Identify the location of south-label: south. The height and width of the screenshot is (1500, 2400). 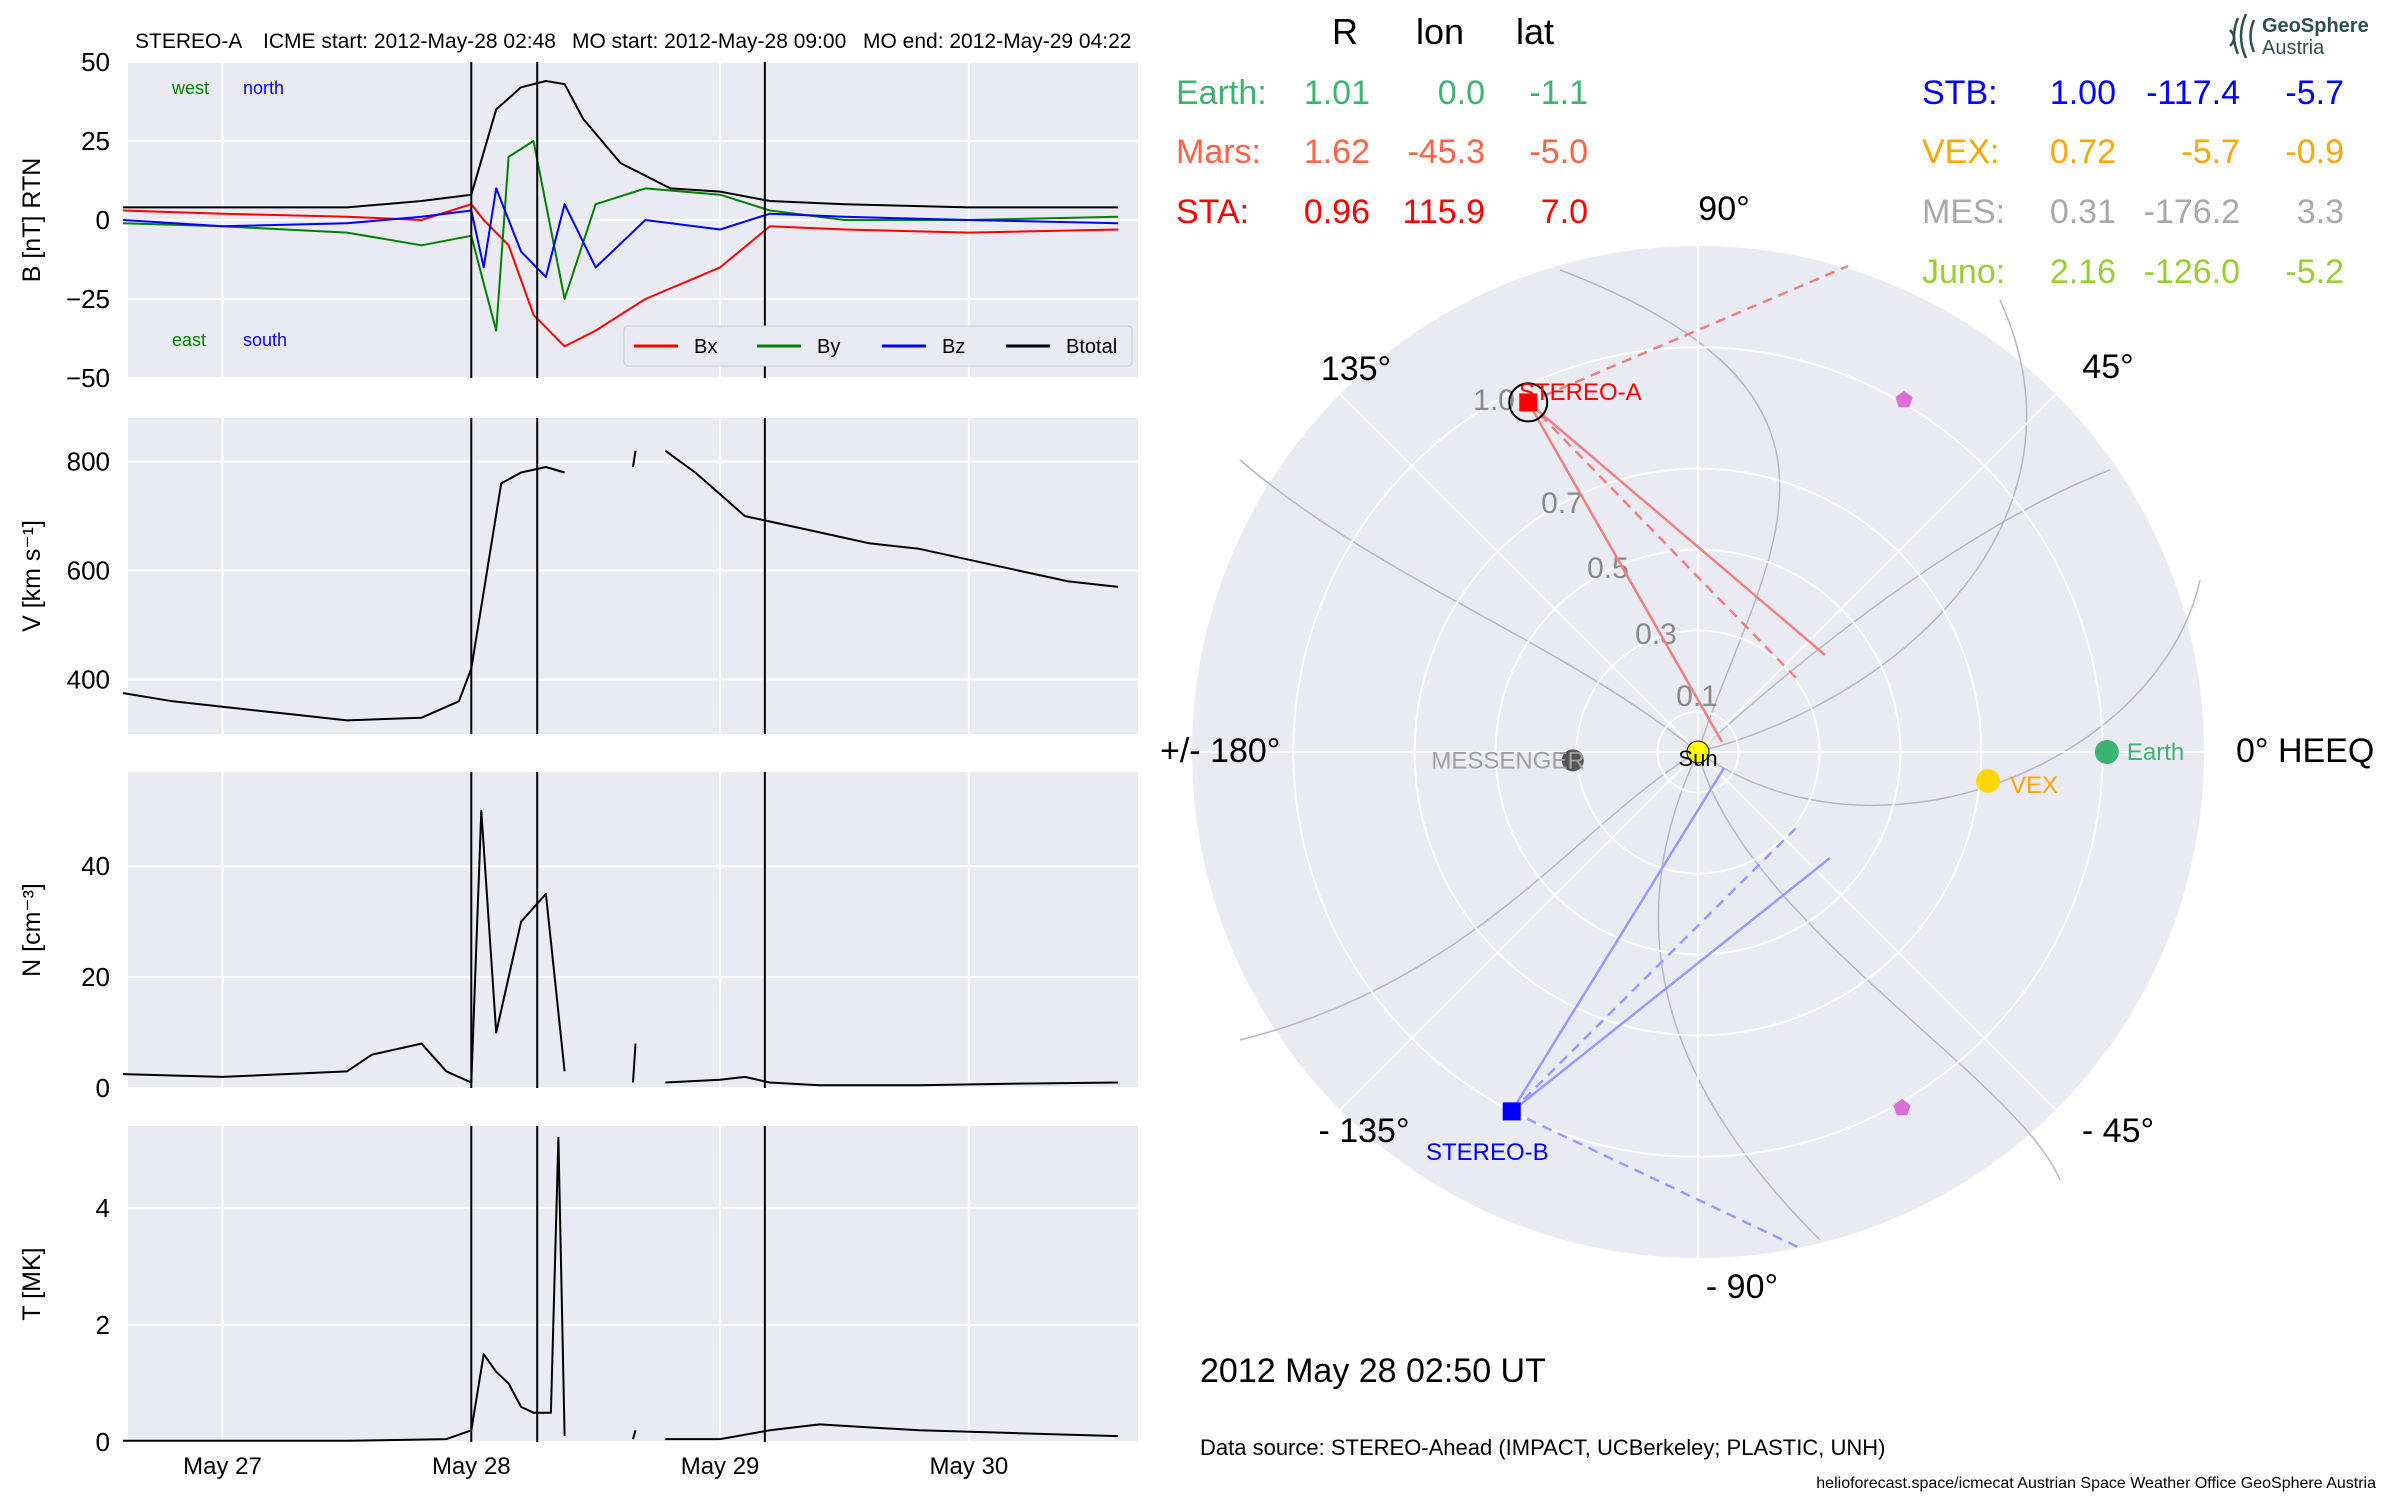
(265, 340).